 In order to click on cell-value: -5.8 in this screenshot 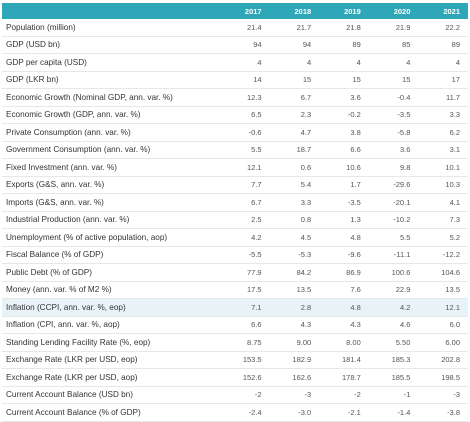, I will do `click(393, 132)`.